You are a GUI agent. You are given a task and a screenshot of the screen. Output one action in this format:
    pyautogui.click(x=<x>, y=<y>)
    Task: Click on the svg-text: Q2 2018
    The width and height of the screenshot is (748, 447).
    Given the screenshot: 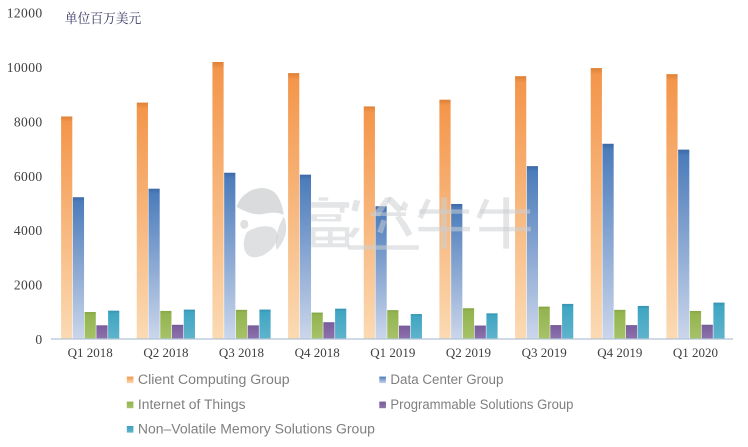 What is the action you would take?
    pyautogui.click(x=165, y=352)
    